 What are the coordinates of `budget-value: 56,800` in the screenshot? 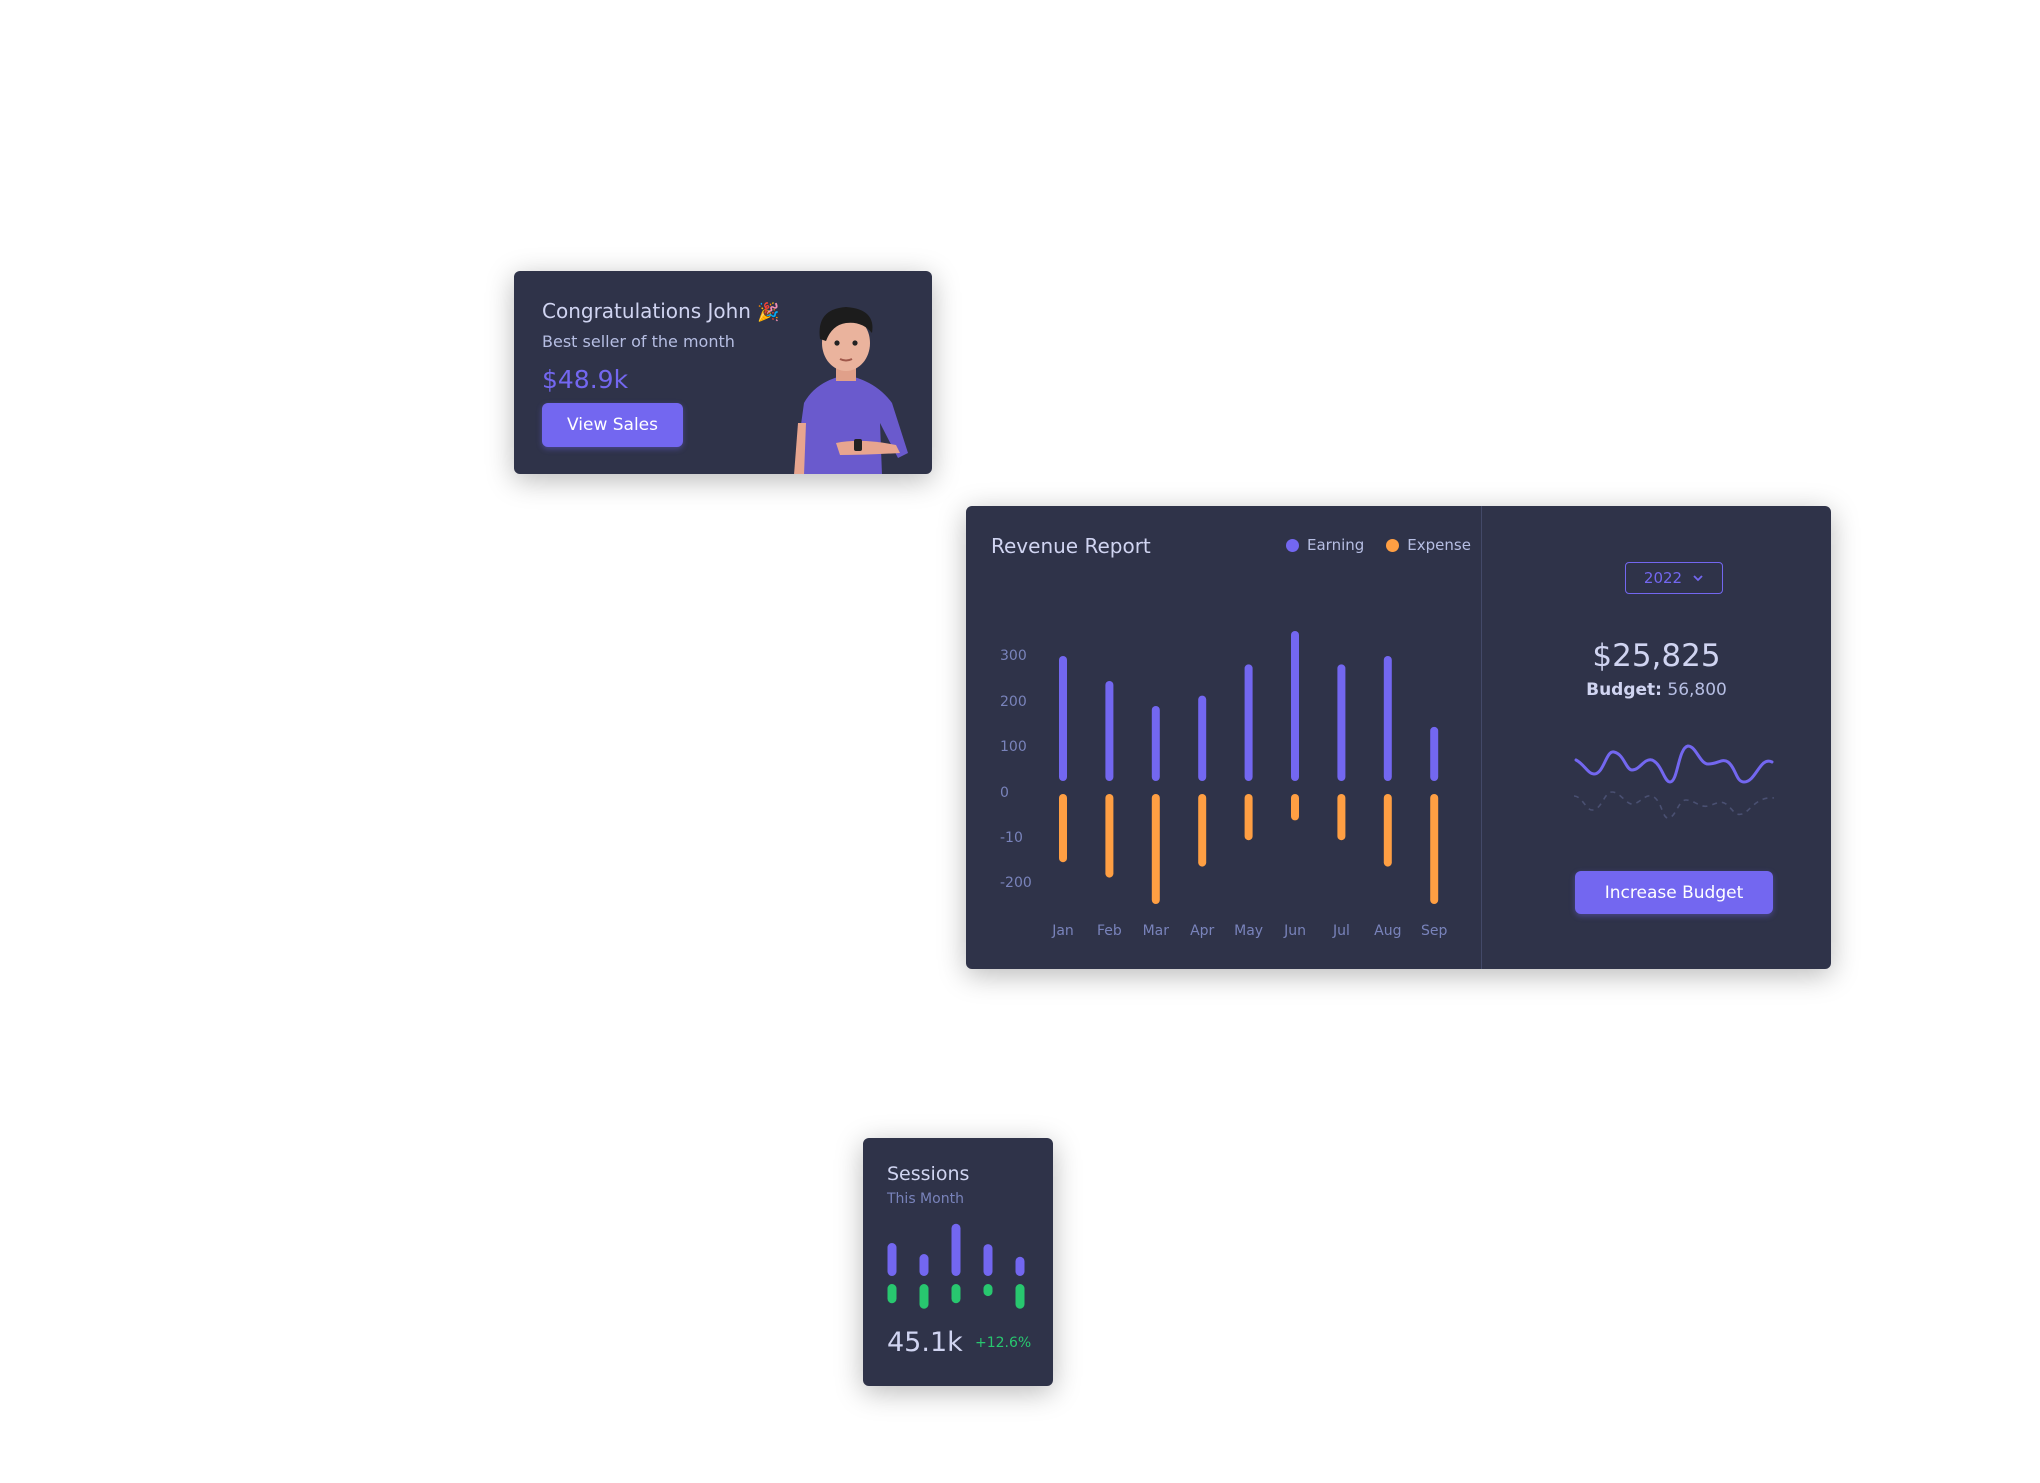 It's located at (1697, 690).